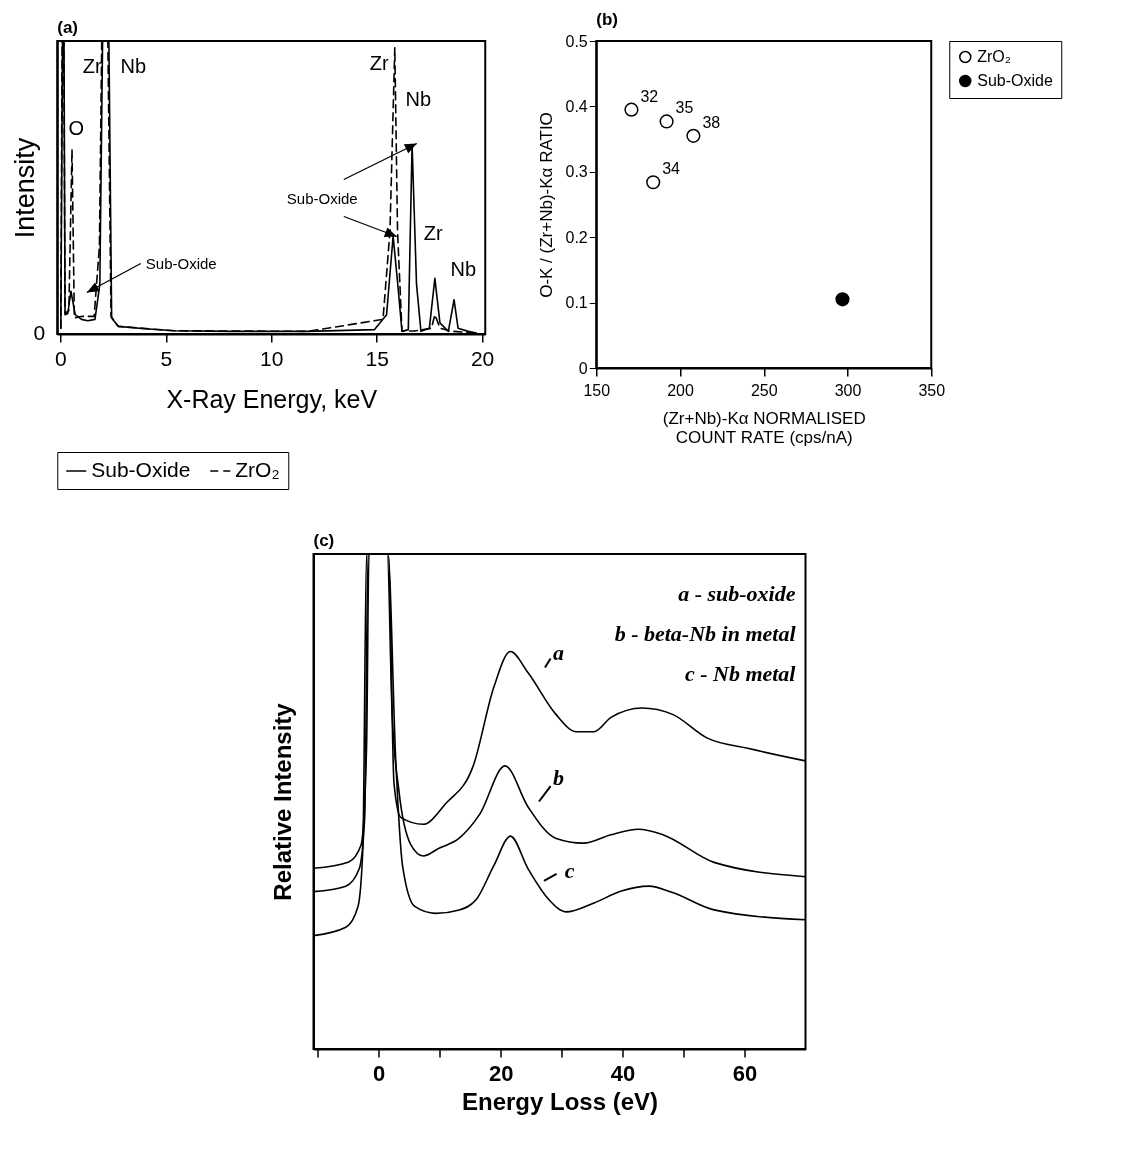  What do you see at coordinates (166, 358) in the screenshot?
I see `x-tick-label: 5` at bounding box center [166, 358].